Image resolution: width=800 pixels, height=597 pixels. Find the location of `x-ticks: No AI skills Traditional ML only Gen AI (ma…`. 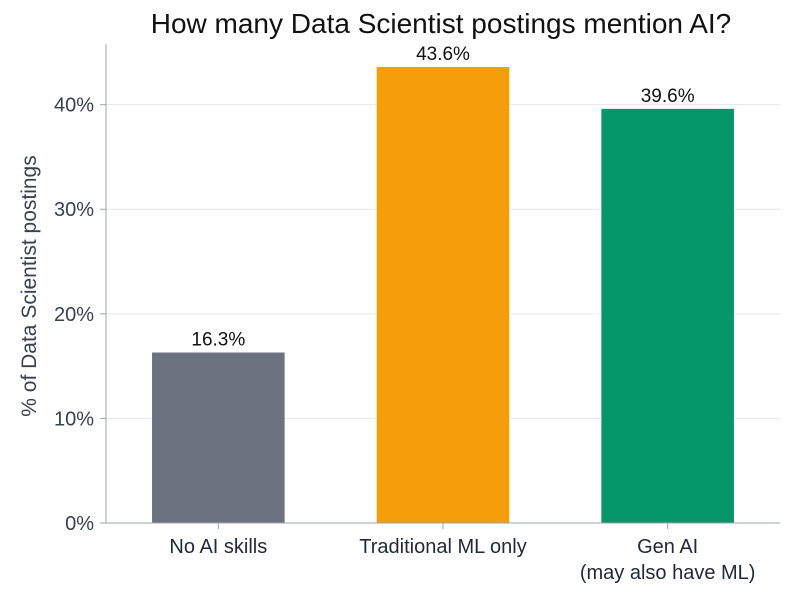

x-ticks: No AI skills Traditional ML only Gen AI (ma… is located at coordinates (462, 553).